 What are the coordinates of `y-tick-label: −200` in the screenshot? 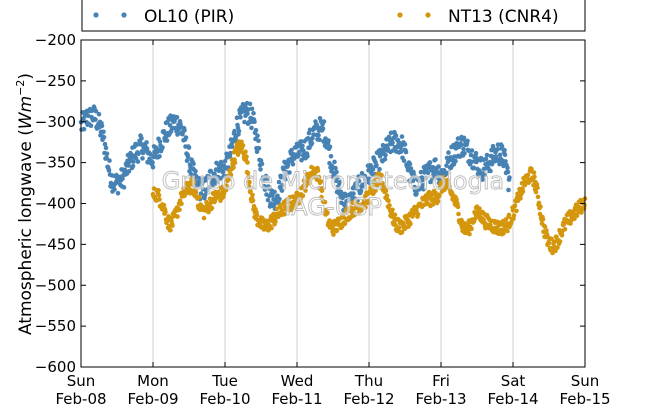 It's located at (55, 40).